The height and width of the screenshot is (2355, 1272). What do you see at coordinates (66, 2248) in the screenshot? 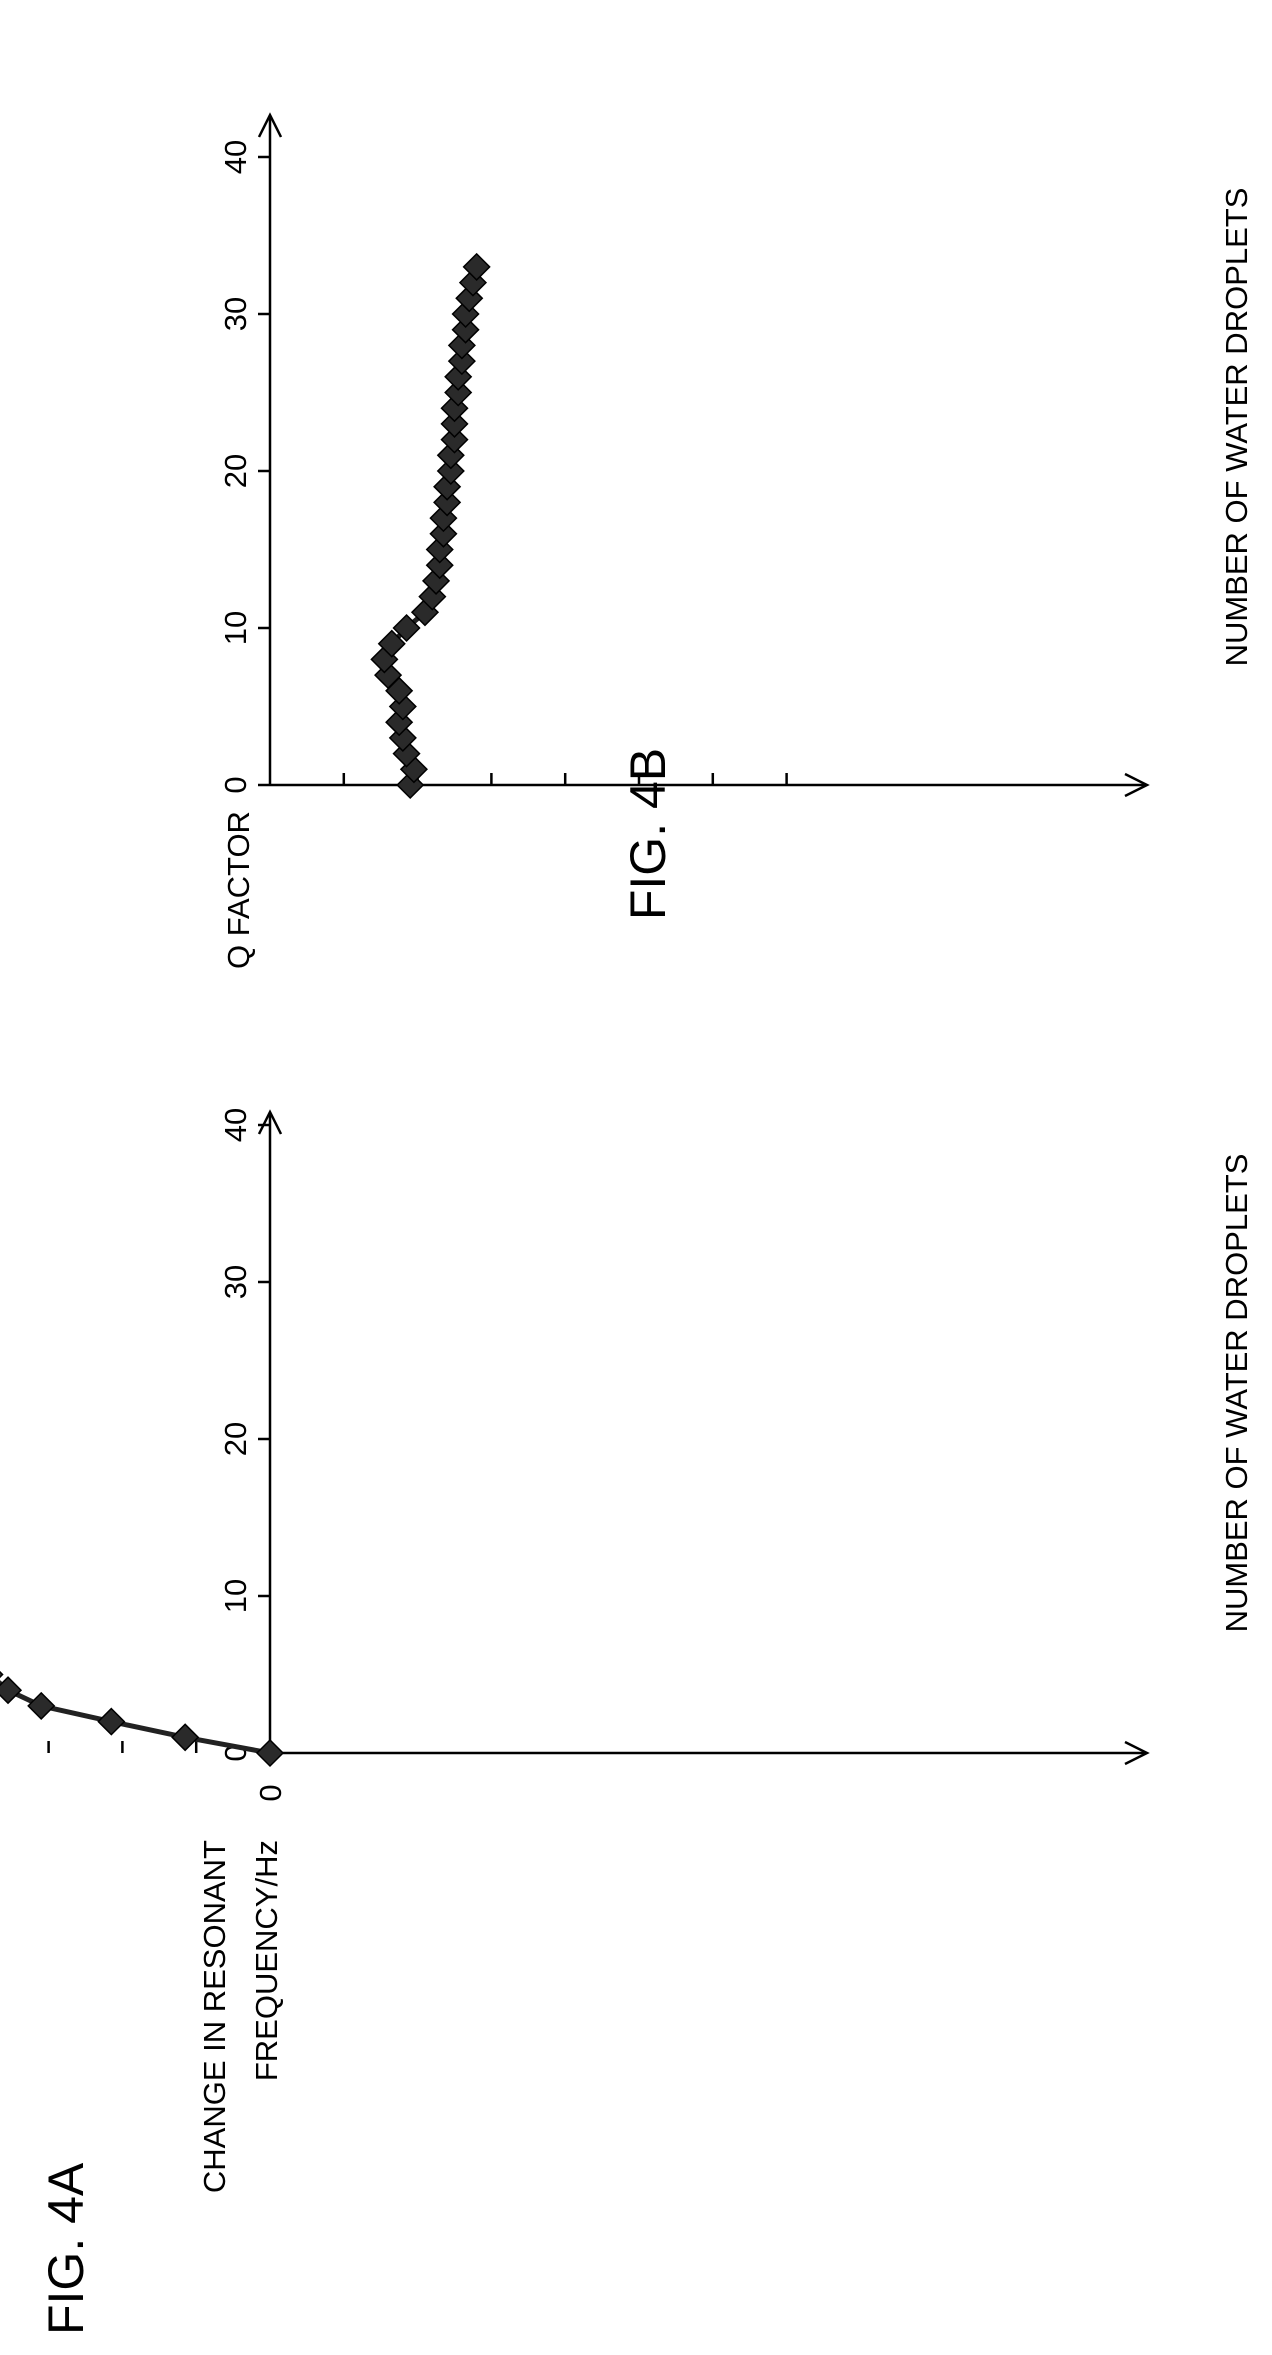
I see `fig-4a-title: FIG. 4A` at bounding box center [66, 2248].